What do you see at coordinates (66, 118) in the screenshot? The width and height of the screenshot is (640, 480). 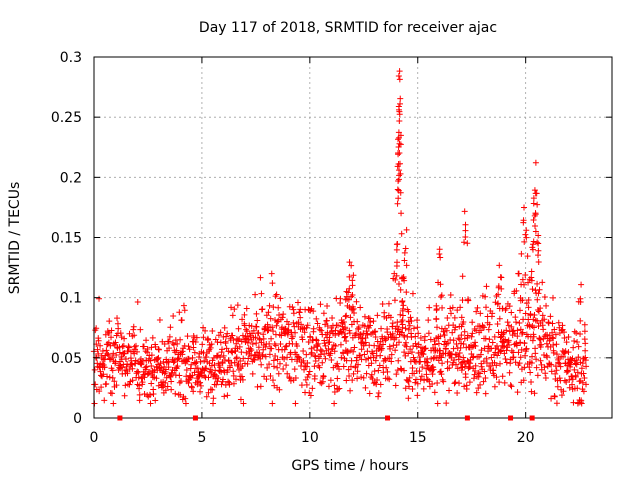 I see `y-tick-label: 0.25` at bounding box center [66, 118].